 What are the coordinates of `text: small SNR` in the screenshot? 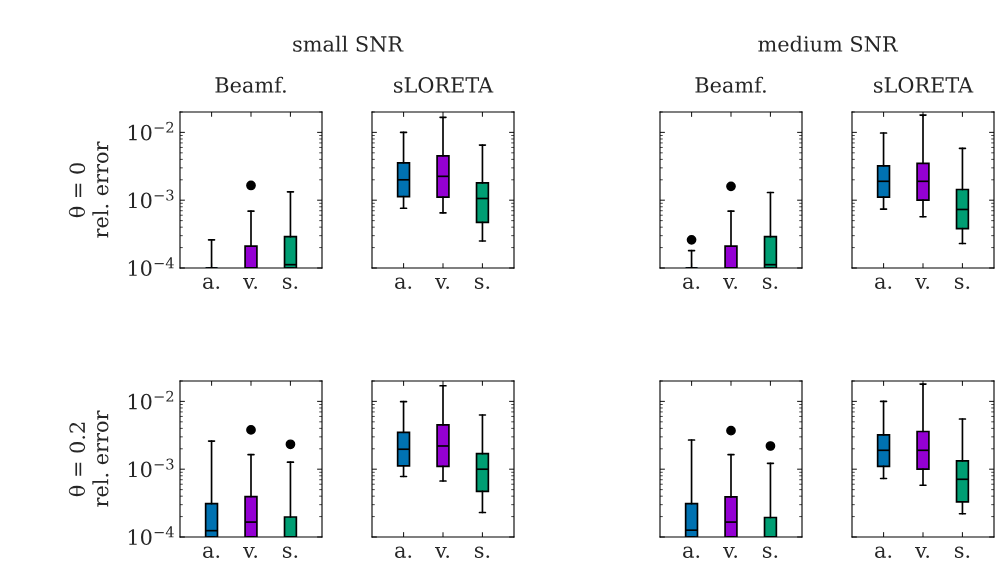 It's located at (348, 43).